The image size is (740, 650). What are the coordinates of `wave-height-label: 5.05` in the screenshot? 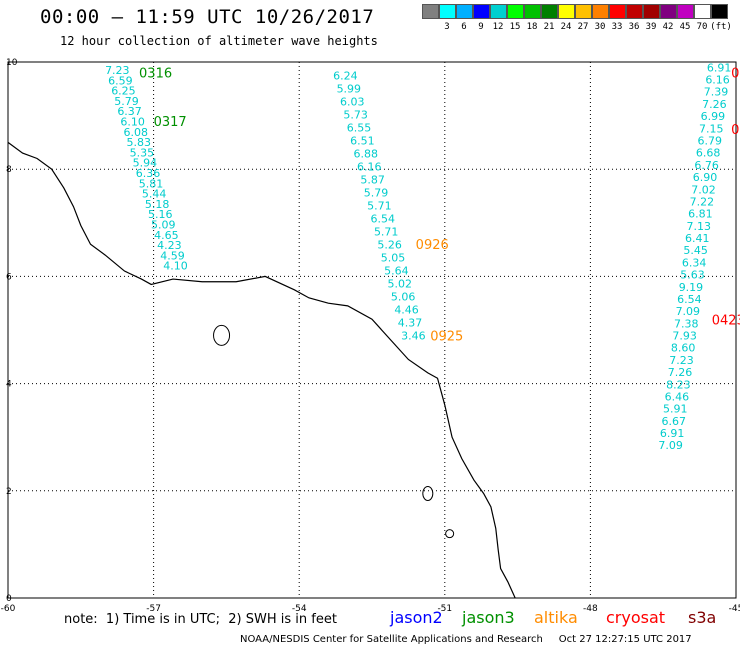 It's located at (393, 257).